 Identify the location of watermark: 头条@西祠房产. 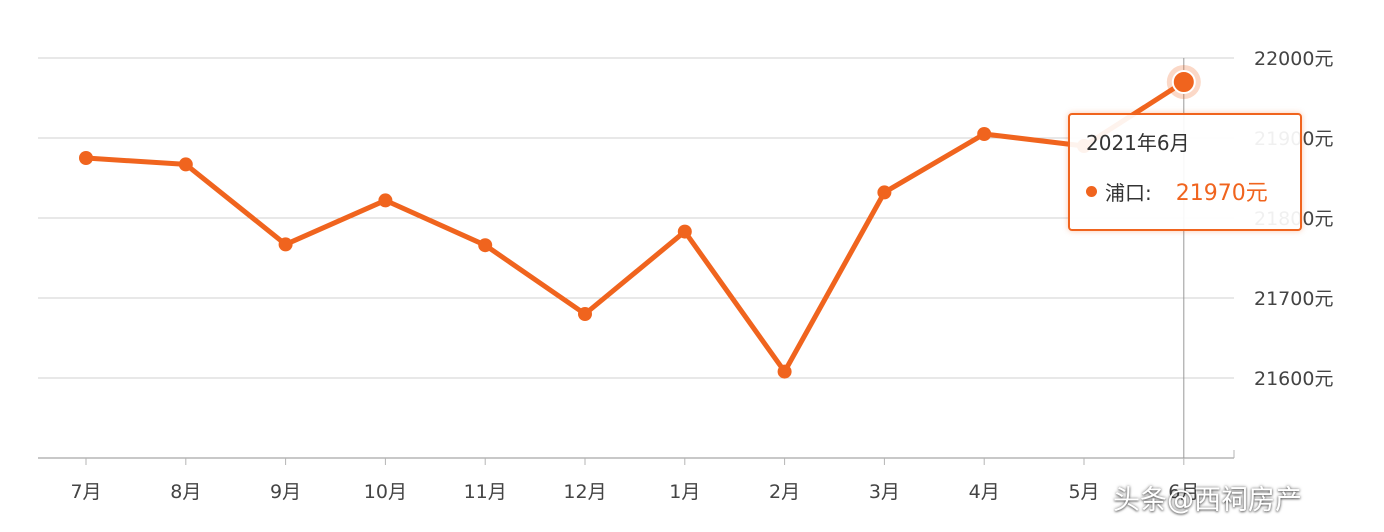
(1207, 500).